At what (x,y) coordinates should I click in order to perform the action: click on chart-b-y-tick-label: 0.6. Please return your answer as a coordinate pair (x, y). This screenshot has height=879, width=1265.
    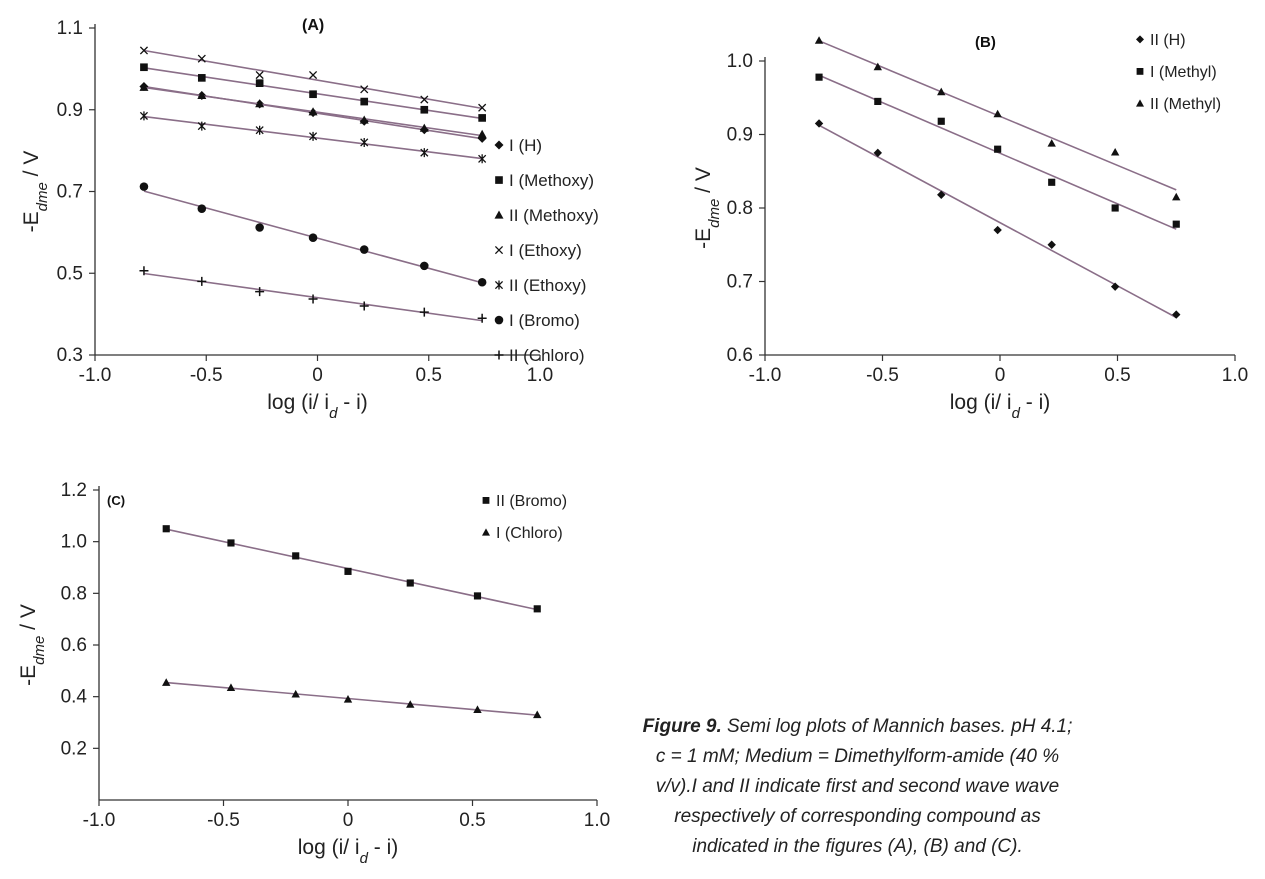
    Looking at the image, I should click on (740, 355).